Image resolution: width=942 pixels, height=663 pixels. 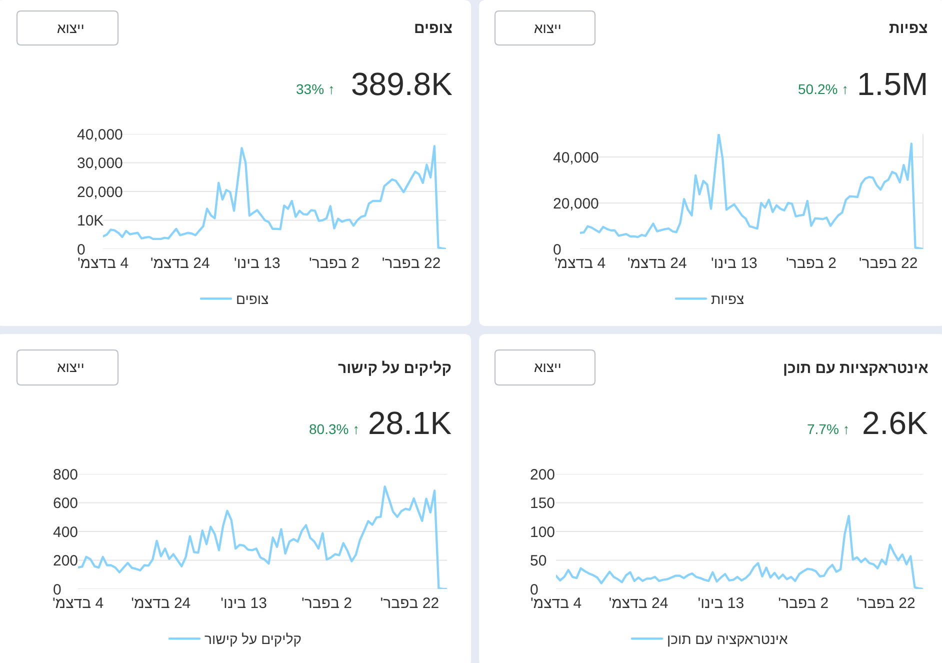 I want to click on y-tick-label: 400, so click(x=65, y=532).